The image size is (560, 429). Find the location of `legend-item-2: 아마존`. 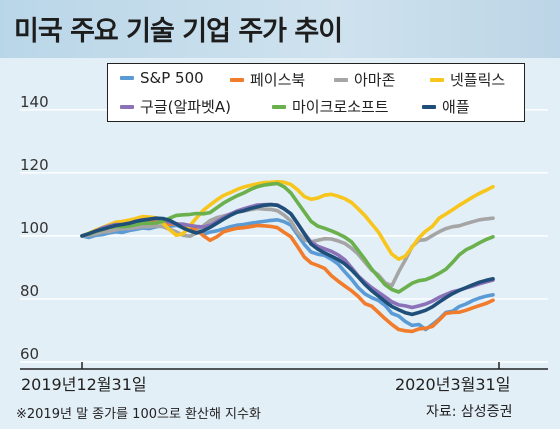

legend-item-2: 아마존 is located at coordinates (364, 79).